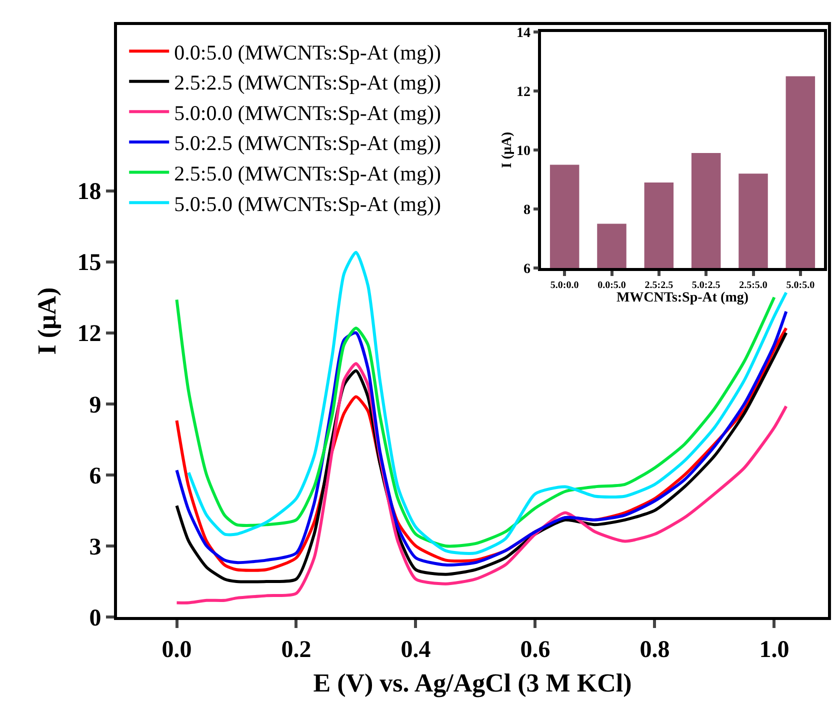  I want to click on y-tick-label: 3, so click(95, 547).